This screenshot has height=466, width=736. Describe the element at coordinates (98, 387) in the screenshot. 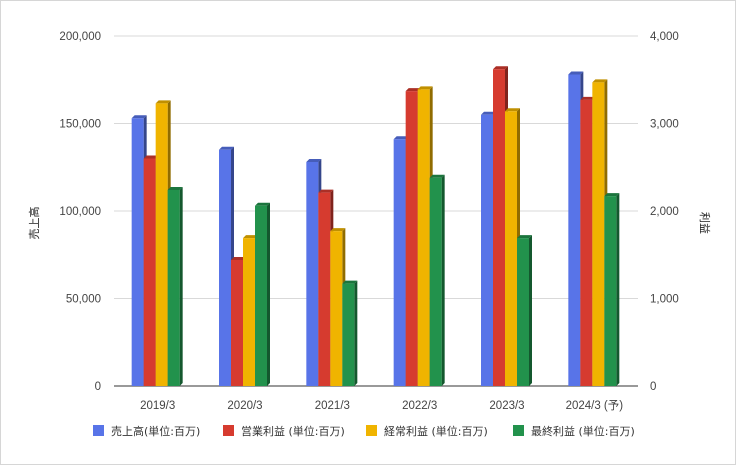

I see `left-tick-label: 0` at that location.